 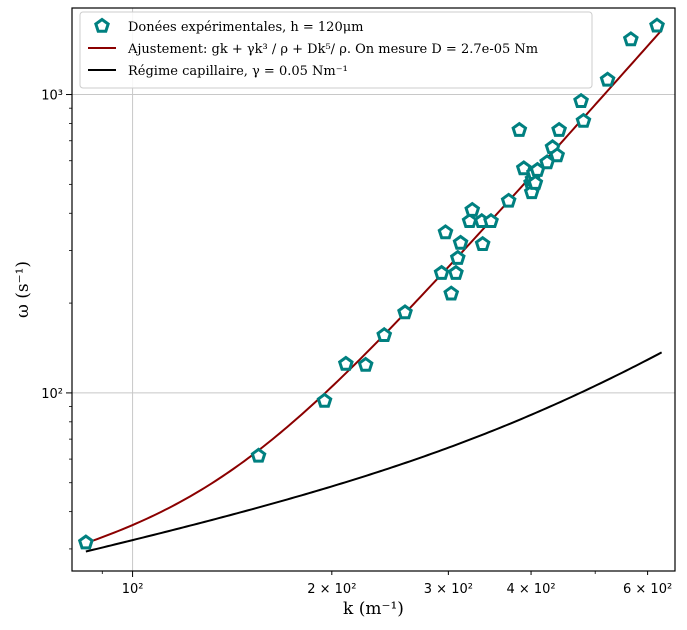 I want to click on x-tick-label: 6 × 10², so click(x=647, y=589).